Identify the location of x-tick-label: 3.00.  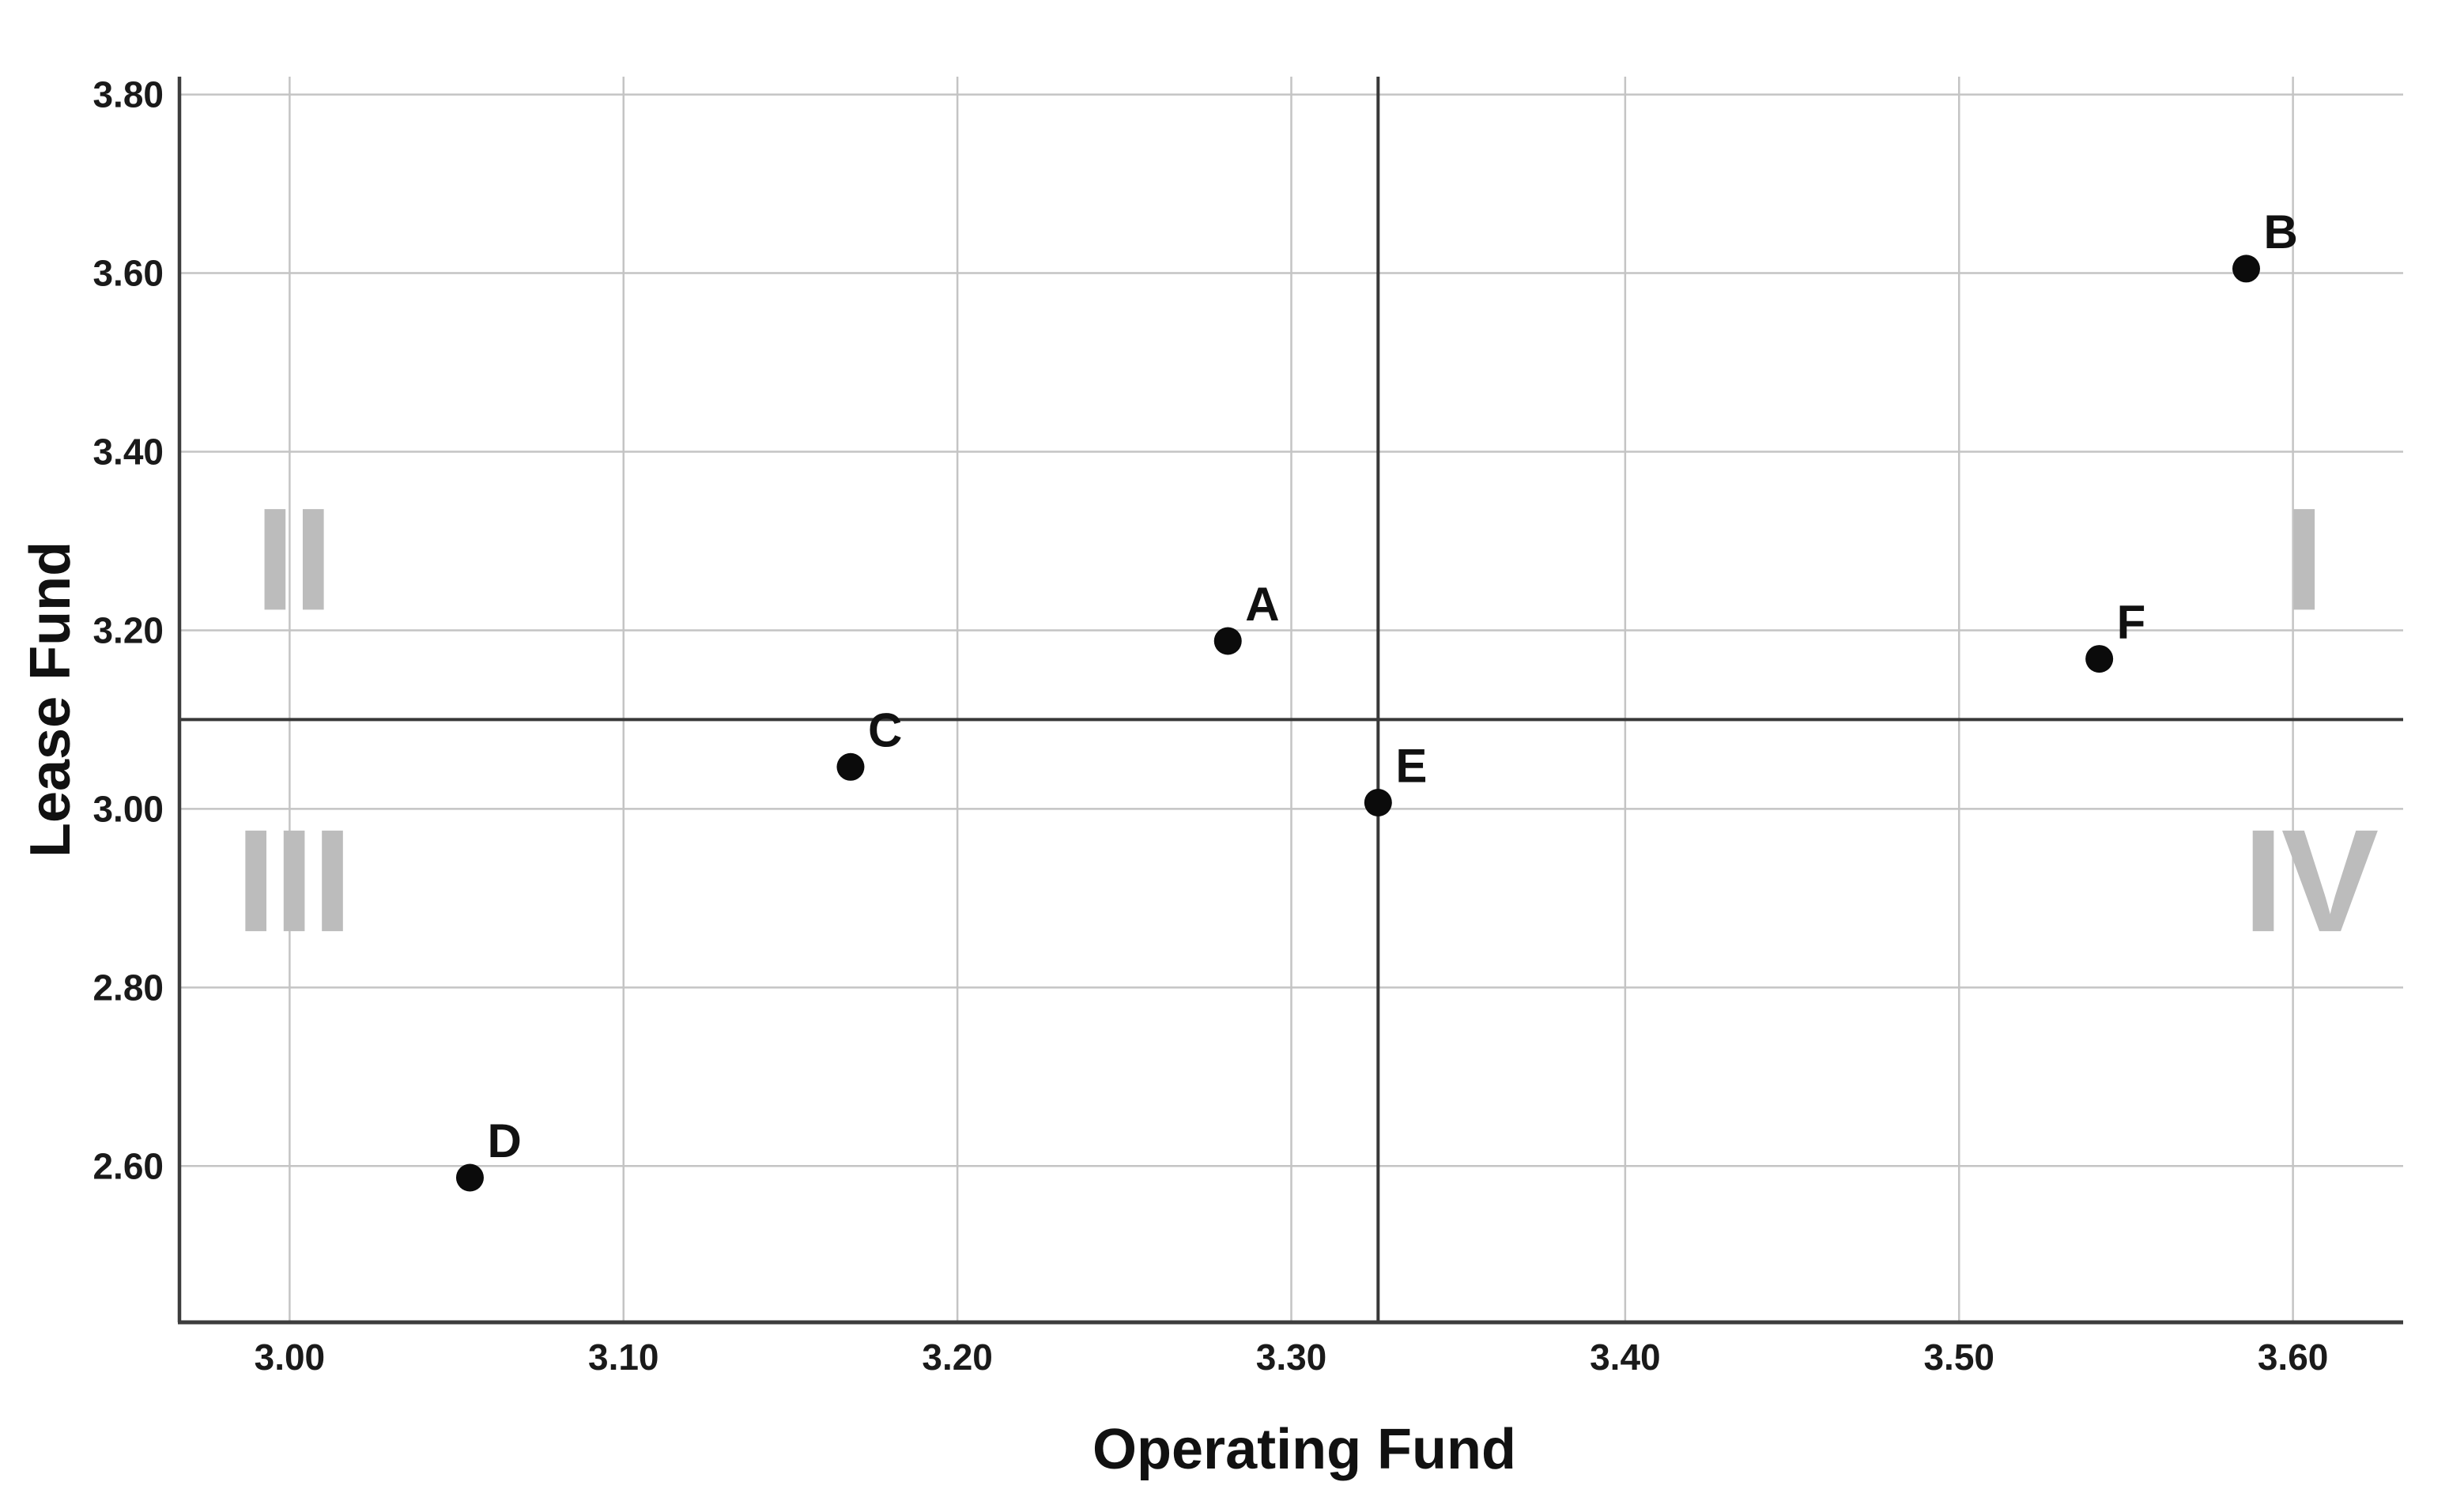
(290, 1357).